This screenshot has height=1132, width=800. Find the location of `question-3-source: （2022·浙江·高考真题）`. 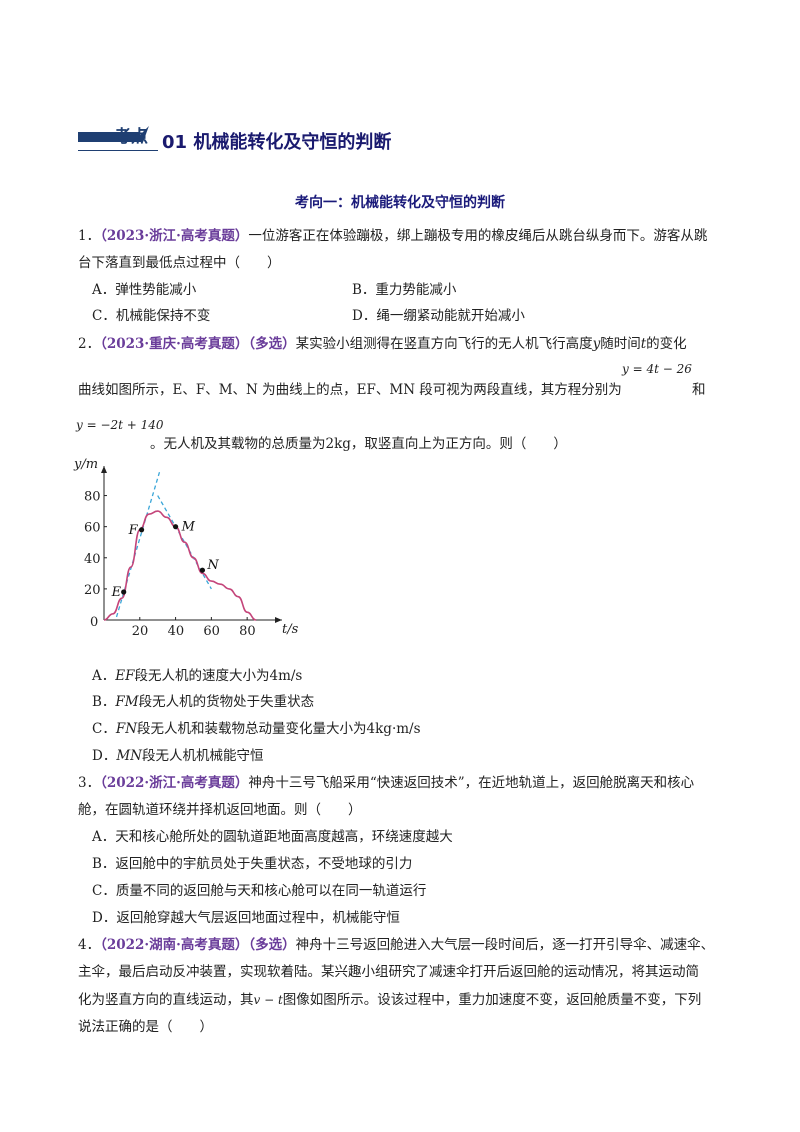

question-3-source: （2022·浙江·高考真题） is located at coordinates (174, 783).